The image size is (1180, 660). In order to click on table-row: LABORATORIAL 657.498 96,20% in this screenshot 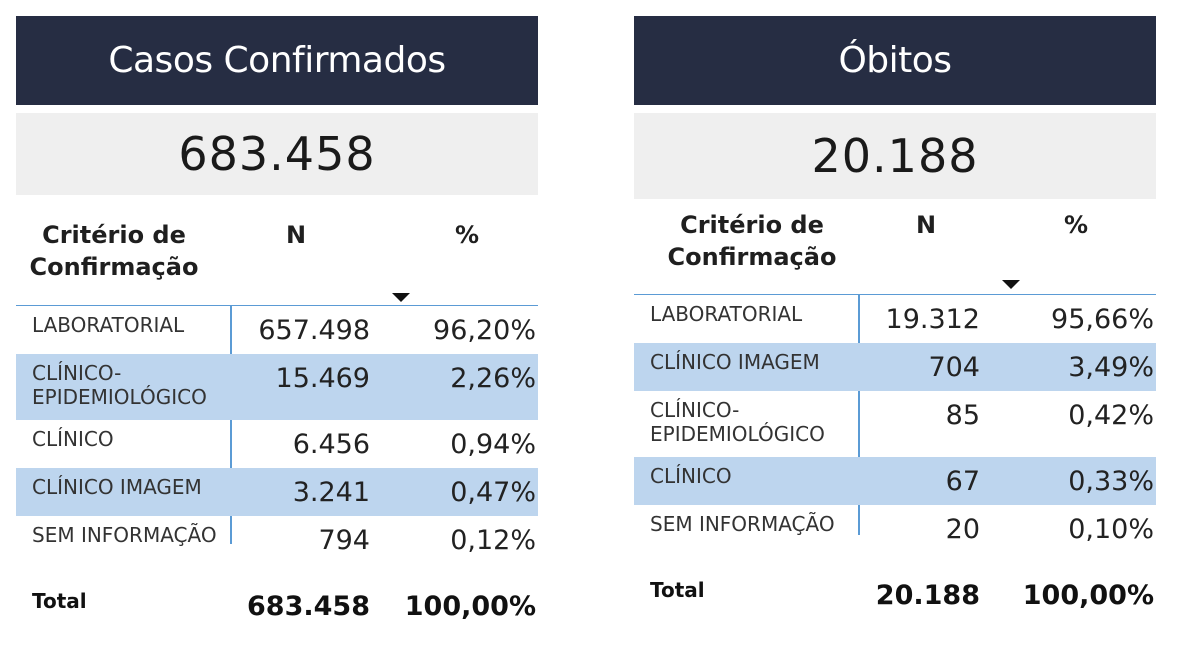, I will do `click(277, 330)`.